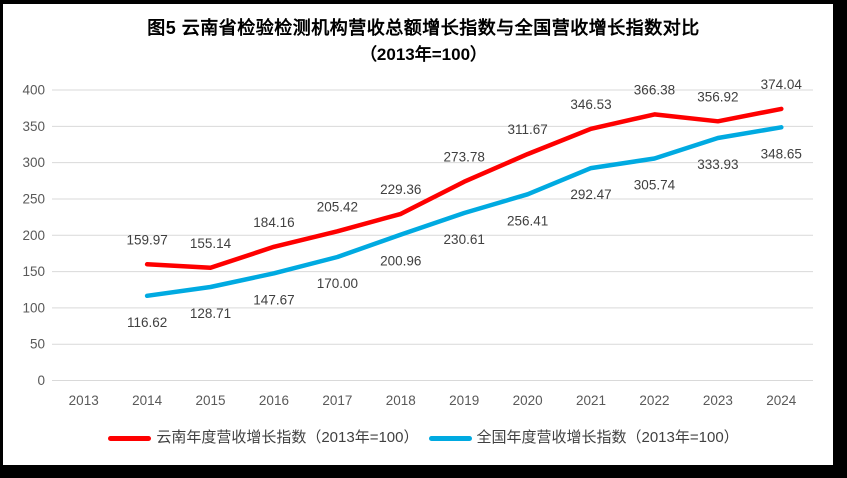  What do you see at coordinates (590, 104) in the screenshot?
I see `data-label-yunnan: 346.53` at bounding box center [590, 104].